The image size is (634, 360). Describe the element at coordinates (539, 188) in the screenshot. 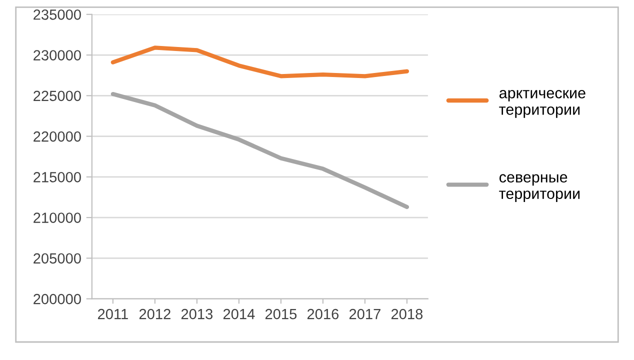

I see `legend-label: северные территории` at that location.